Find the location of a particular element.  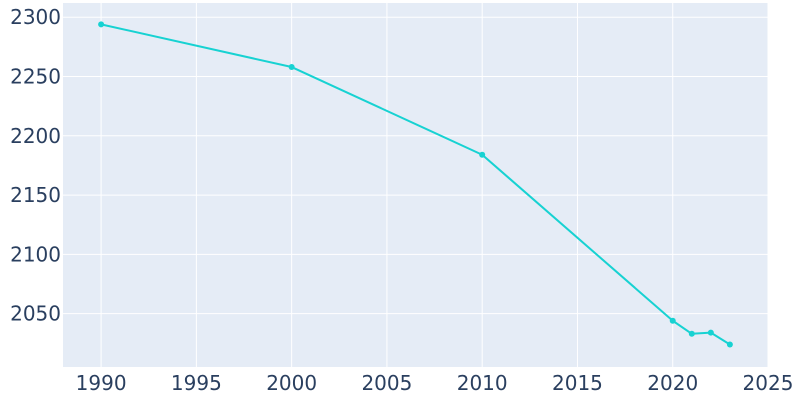

y-tick-label: 2200 is located at coordinates (35, 136).